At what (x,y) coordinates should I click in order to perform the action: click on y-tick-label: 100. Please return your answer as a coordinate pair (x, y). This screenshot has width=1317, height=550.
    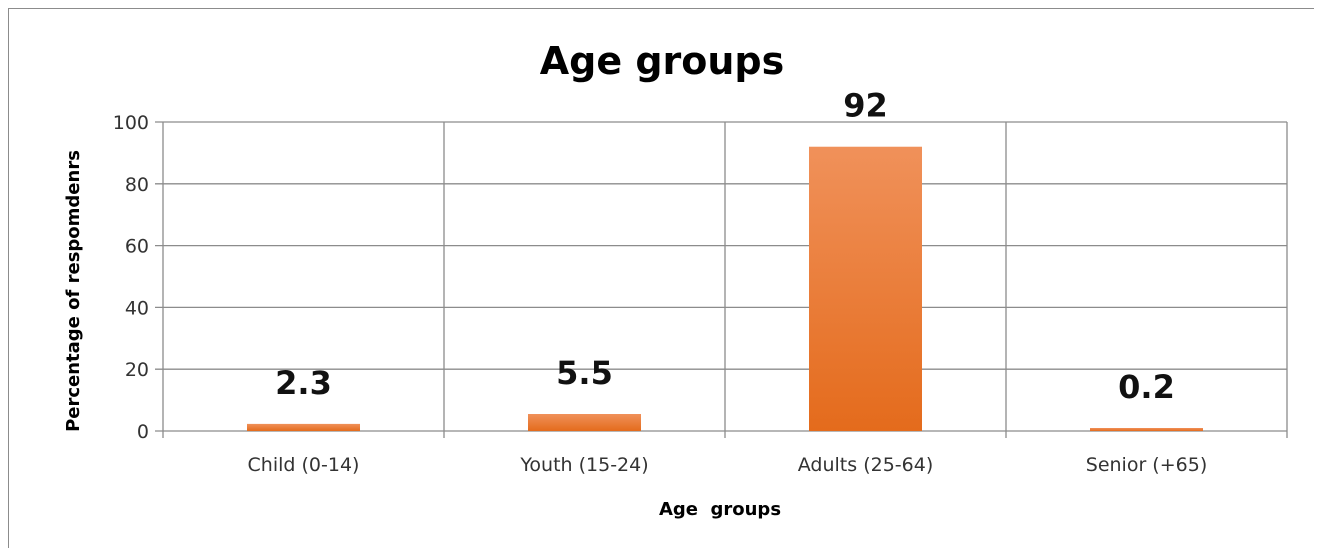
    Looking at the image, I should click on (131, 123).